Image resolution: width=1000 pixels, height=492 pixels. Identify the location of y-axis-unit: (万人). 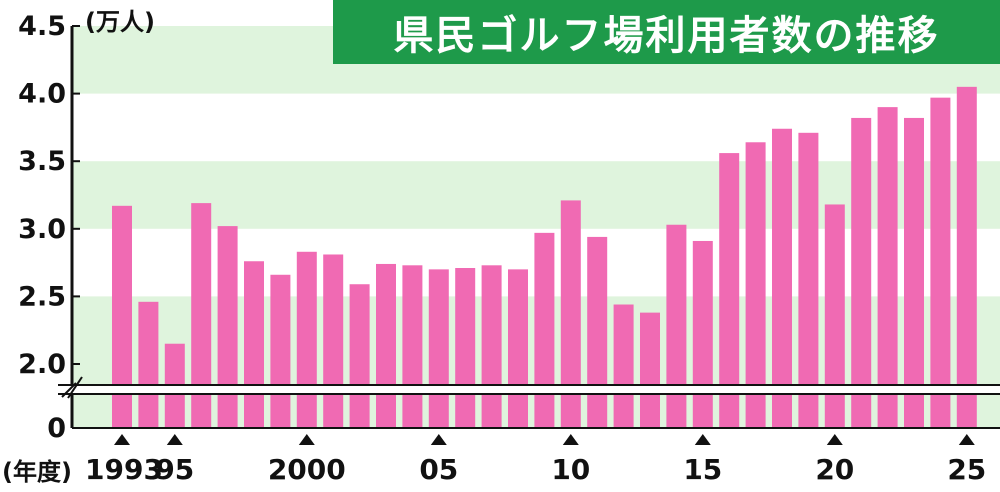
(120, 22).